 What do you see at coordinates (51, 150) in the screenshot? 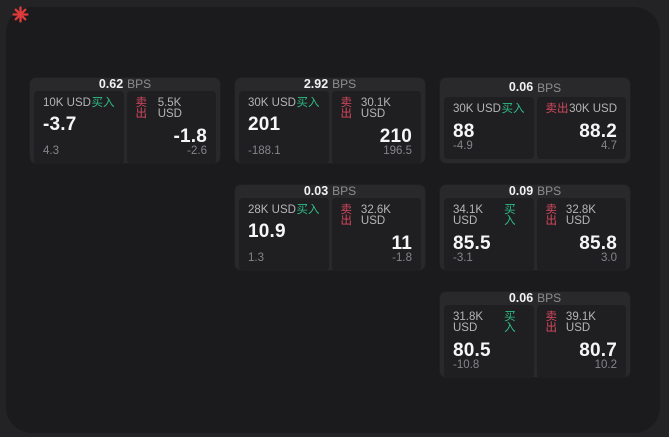
I see `buy-delta: 4.3` at bounding box center [51, 150].